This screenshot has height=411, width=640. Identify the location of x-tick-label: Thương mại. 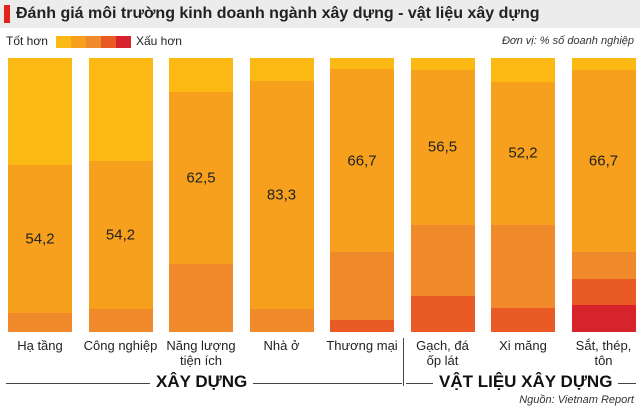
(362, 345).